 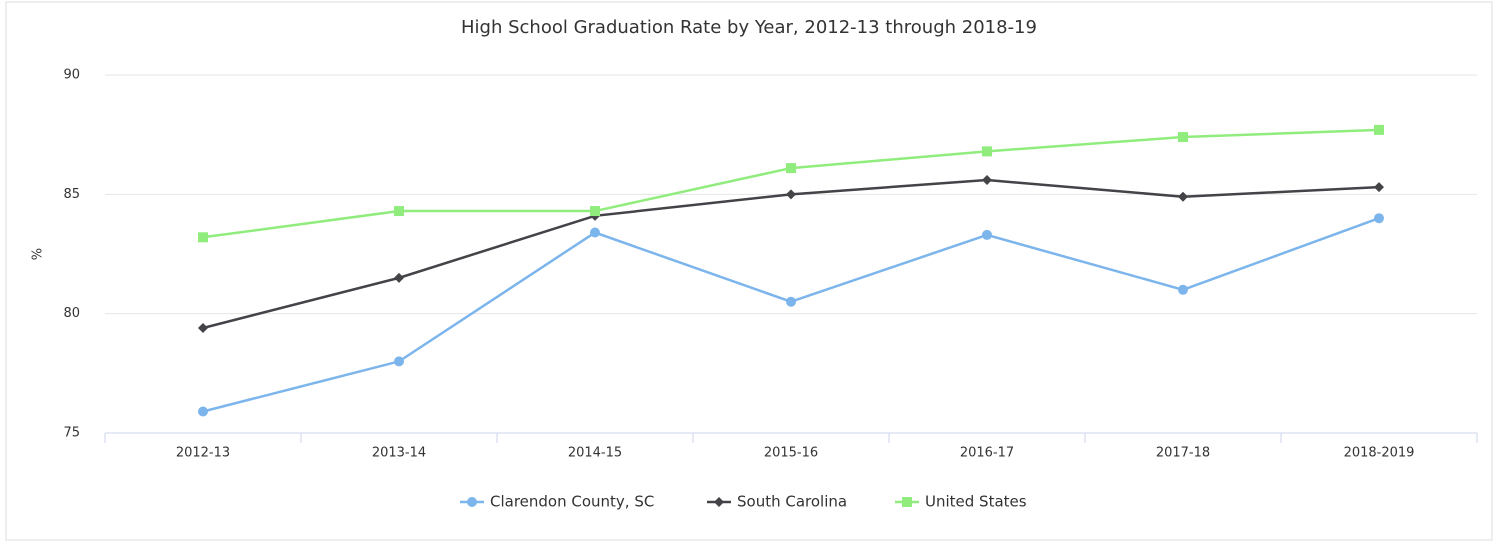 I want to click on x-tick-label: 2012-13, so click(x=203, y=453).